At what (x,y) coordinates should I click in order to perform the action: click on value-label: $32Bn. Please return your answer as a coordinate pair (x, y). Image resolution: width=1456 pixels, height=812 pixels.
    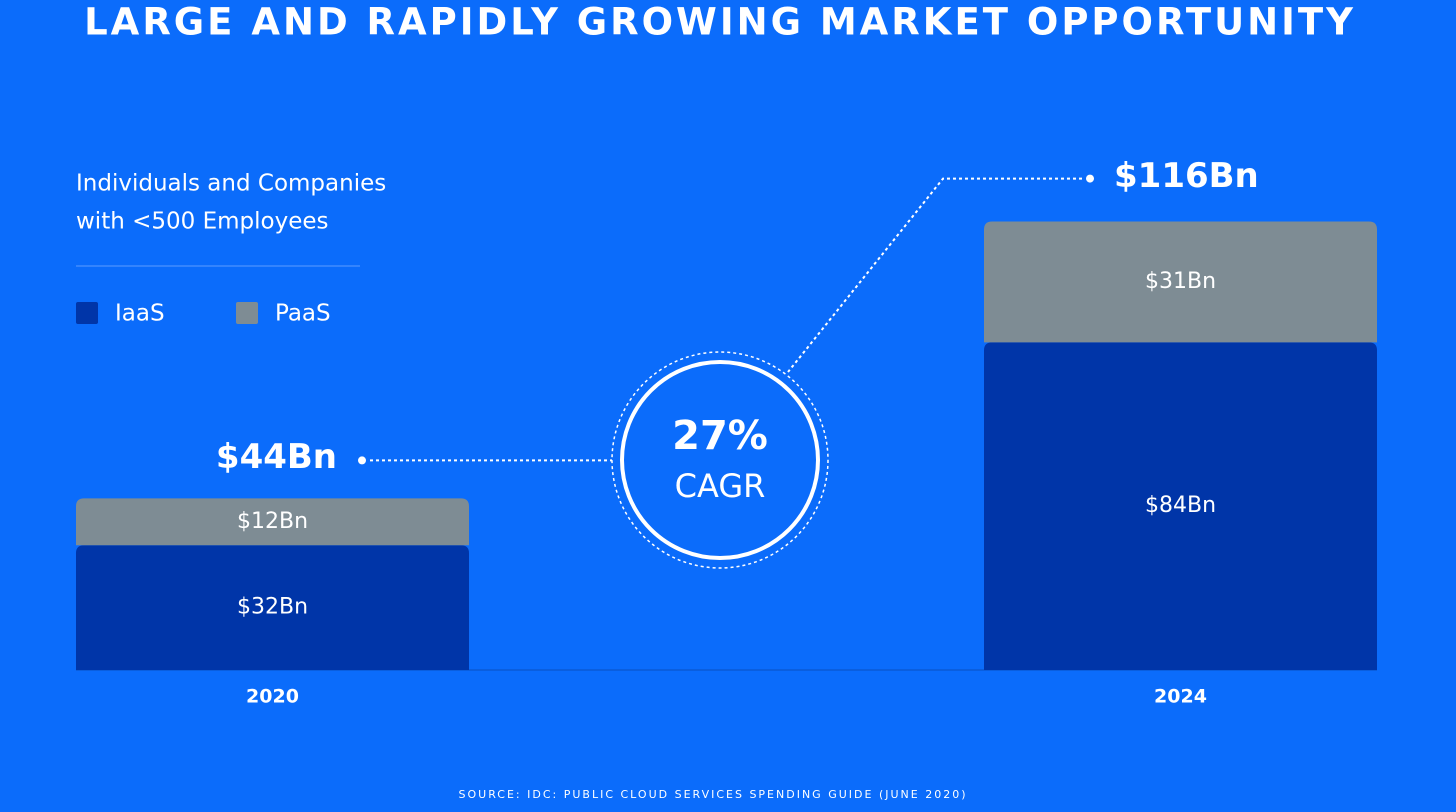
    Looking at the image, I should click on (272, 607).